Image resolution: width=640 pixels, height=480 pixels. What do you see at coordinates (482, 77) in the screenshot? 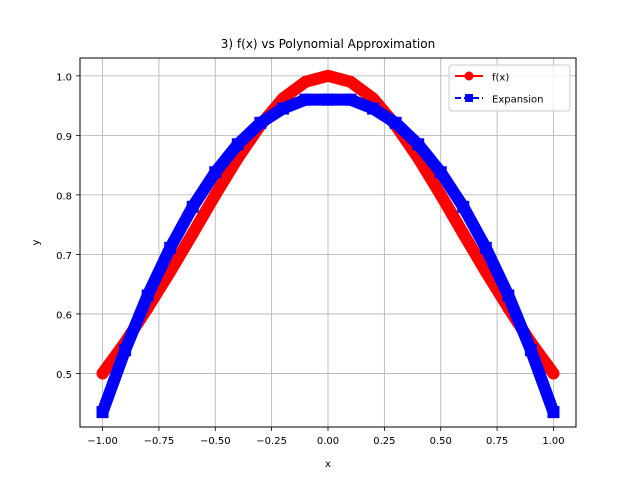
I see `legend-item: f(x)` at bounding box center [482, 77].